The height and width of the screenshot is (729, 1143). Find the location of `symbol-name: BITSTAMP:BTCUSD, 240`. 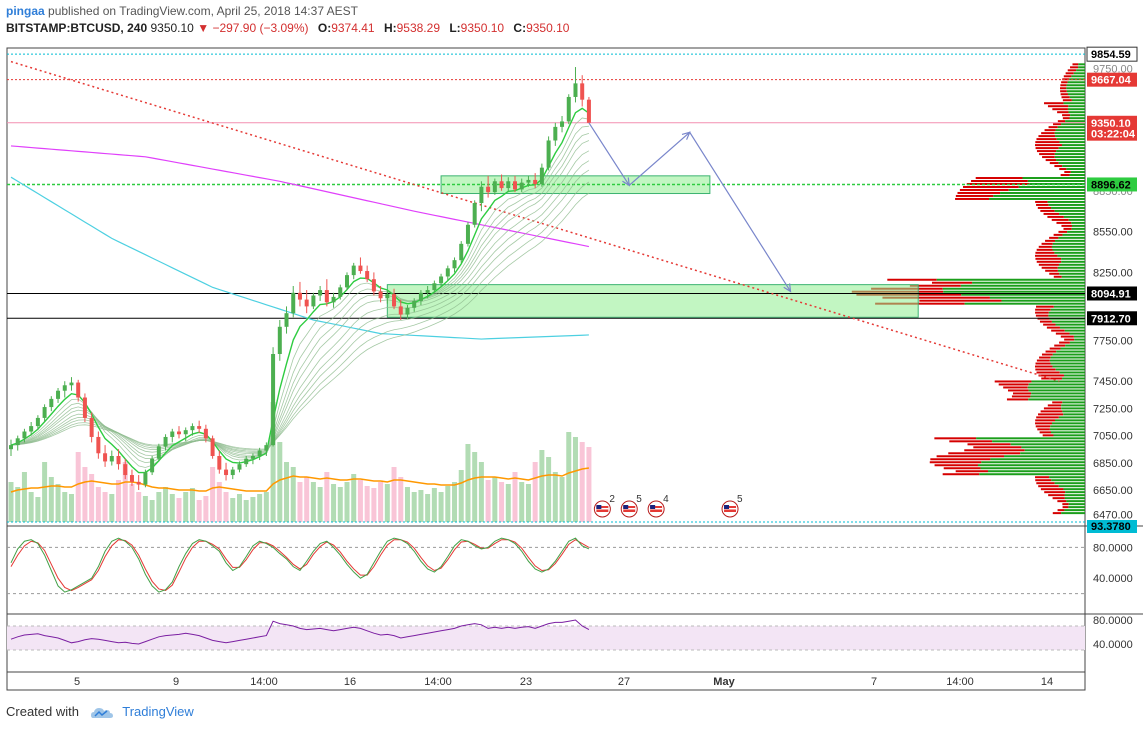

symbol-name: BITSTAMP:BTCUSD, 240 is located at coordinates (77, 28).